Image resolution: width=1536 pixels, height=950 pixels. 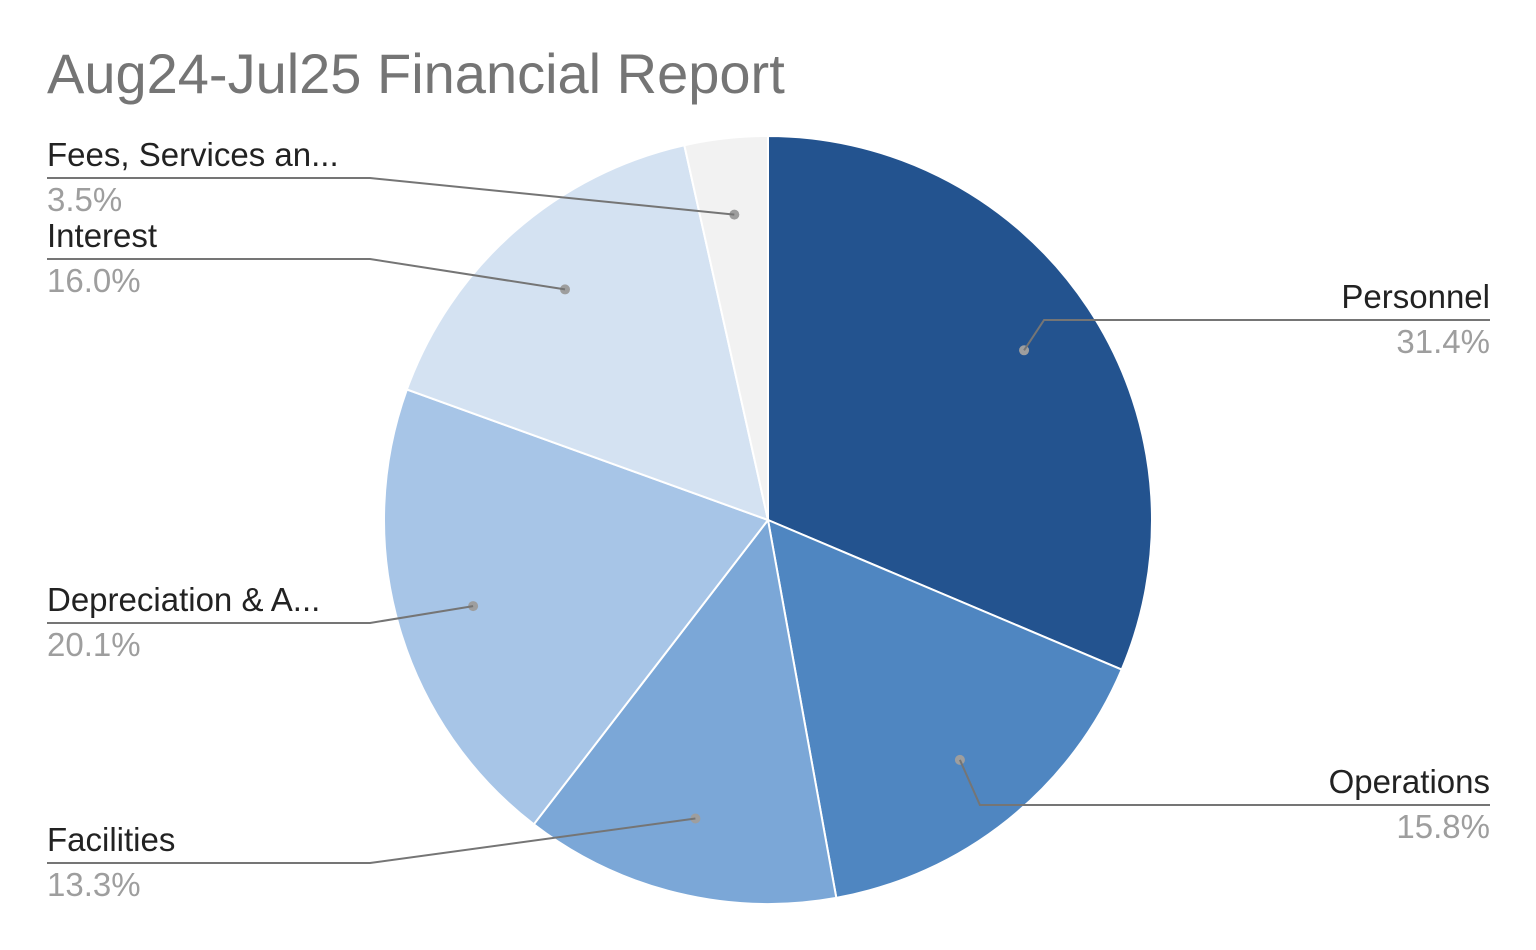 I want to click on slice-label-interest: Interest, so click(x=102, y=235).